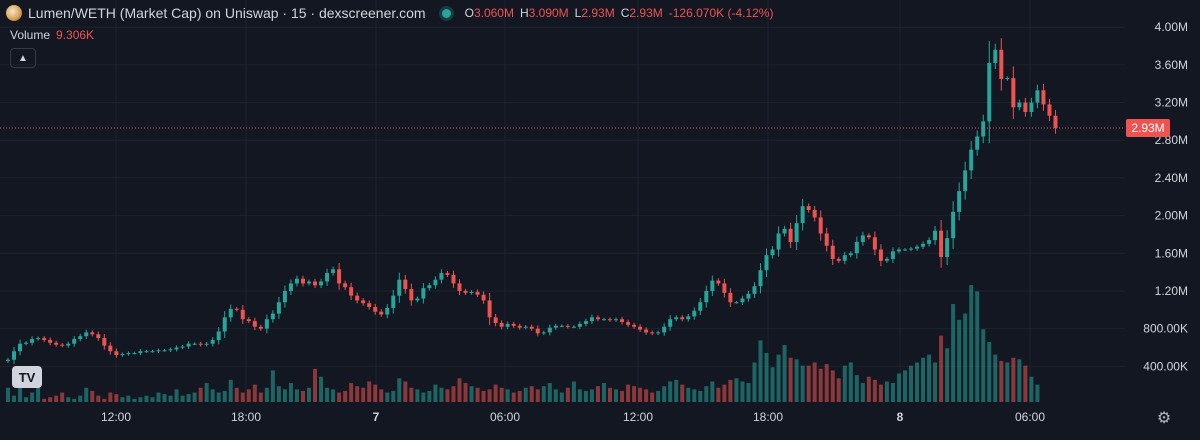 This screenshot has width=1200, height=440. Describe the element at coordinates (75, 35) in the screenshot. I see `volume-value: 9.306K` at that location.